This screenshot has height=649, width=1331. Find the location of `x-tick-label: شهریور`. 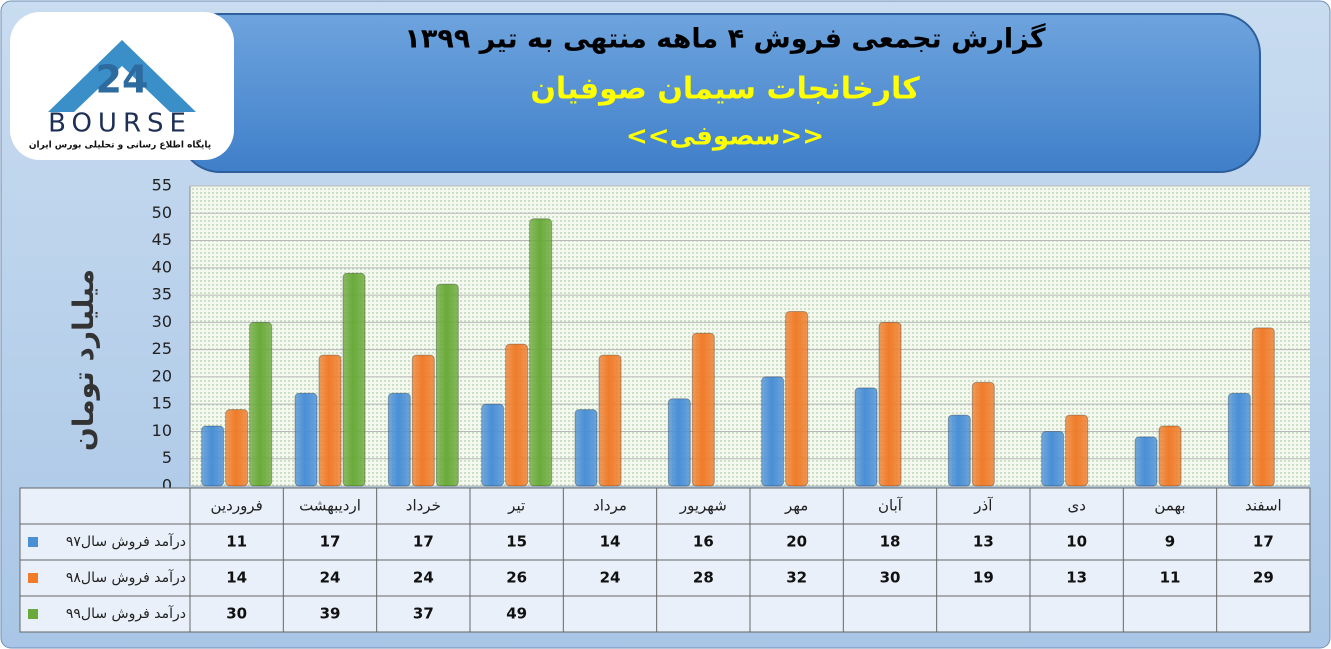

x-tick-label: شهریور is located at coordinates (703, 506).